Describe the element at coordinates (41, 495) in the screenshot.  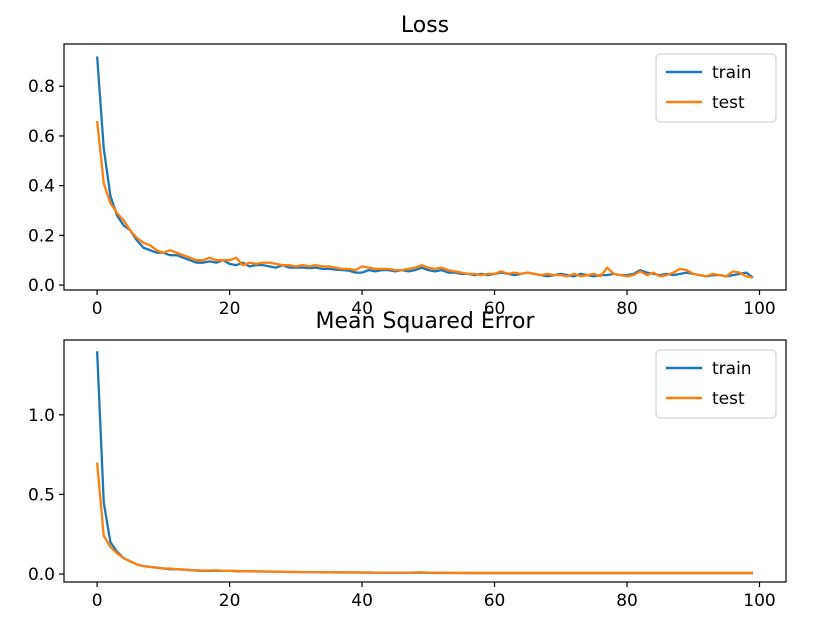
I see `y-tick-label: 0.5` at that location.